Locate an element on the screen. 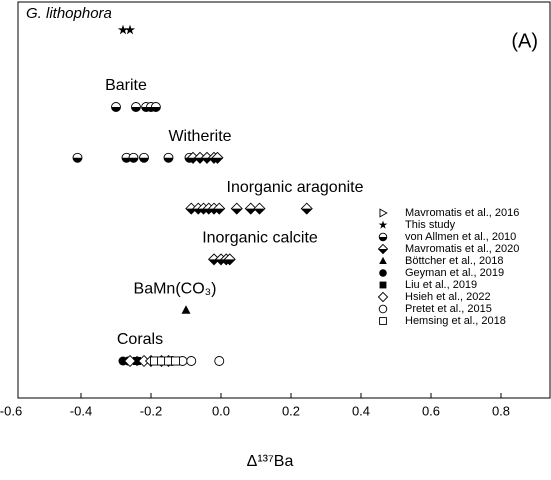 The image size is (551, 480). x-tick-label: -0.2 is located at coordinates (151, 410).